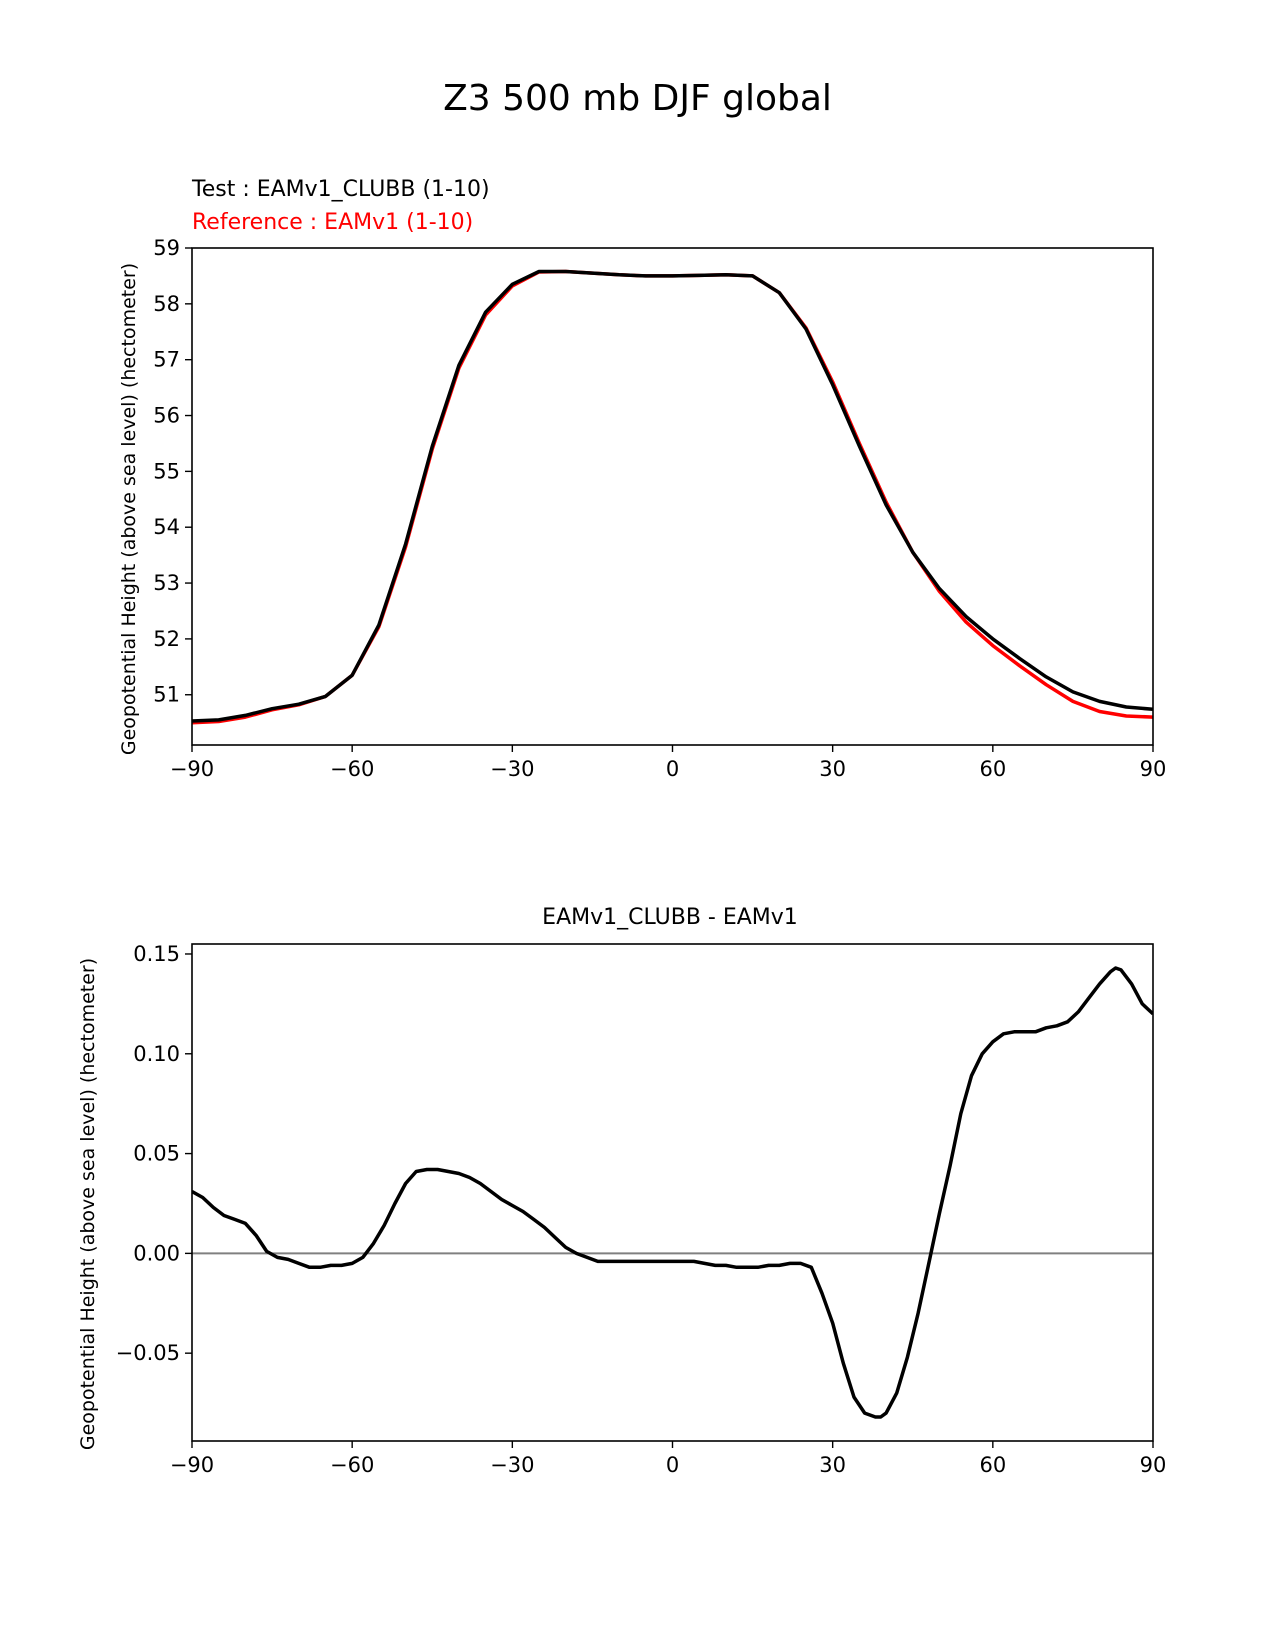 Image resolution: width=1275 pixels, height=1650 pixels. Describe the element at coordinates (166, 304) in the screenshot. I see `top-y-tick-label: 58` at that location.